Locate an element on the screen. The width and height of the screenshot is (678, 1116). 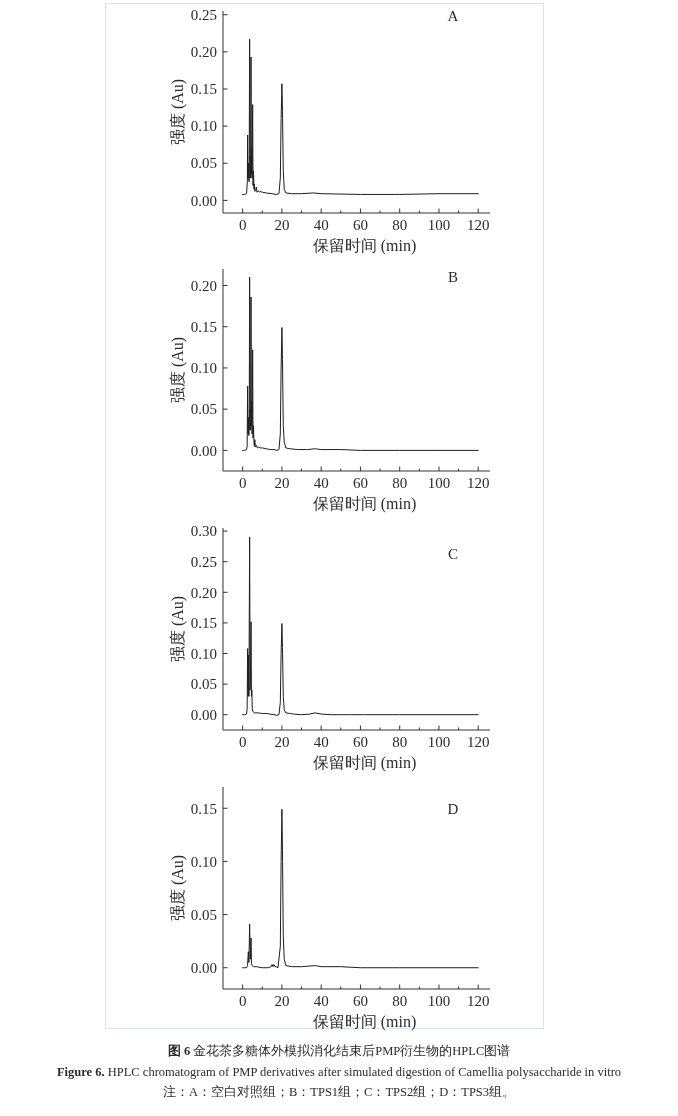
y-tick-label: 0.30 is located at coordinates (203, 531).